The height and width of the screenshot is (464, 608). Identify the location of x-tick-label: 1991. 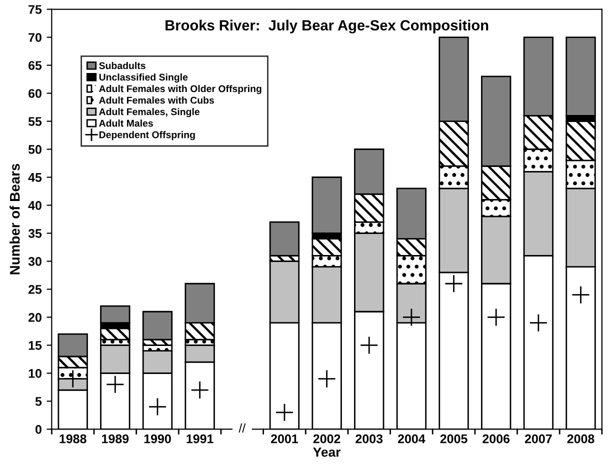
(200, 439).